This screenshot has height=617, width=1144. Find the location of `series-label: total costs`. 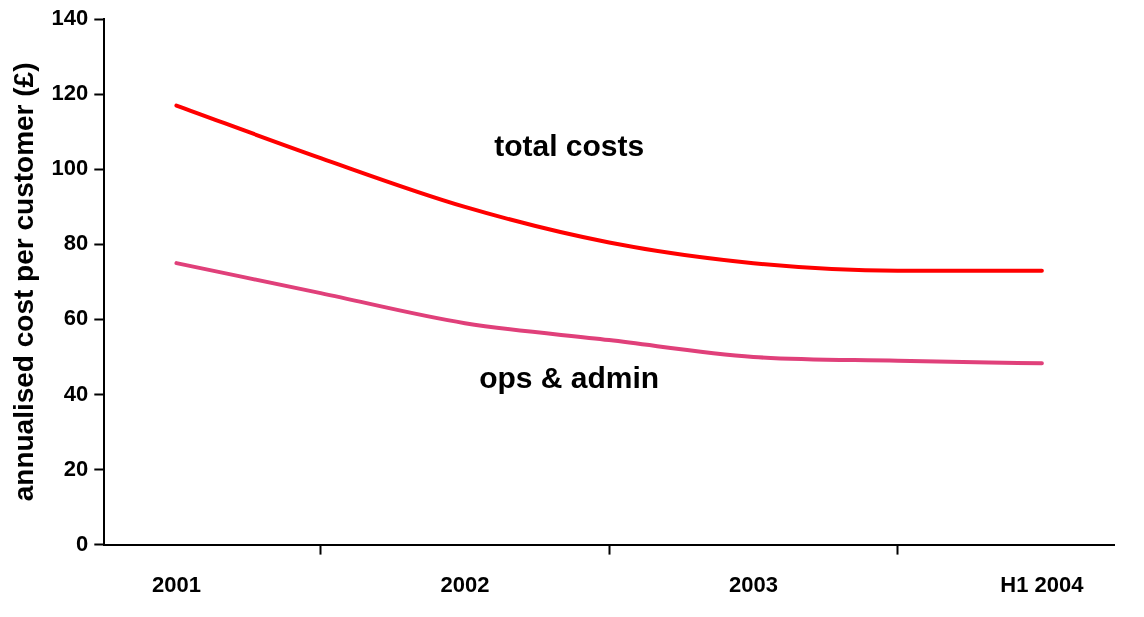

series-label: total costs is located at coordinates (569, 145).